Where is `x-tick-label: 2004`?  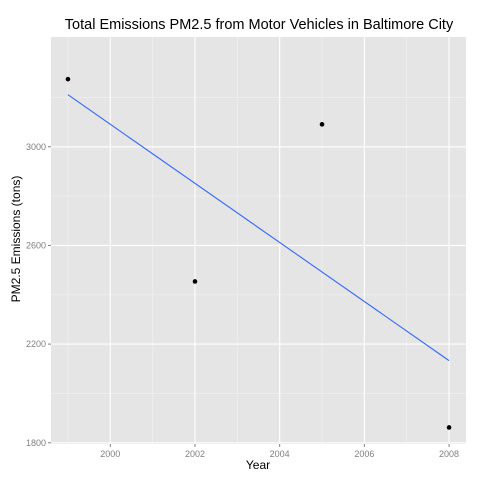 x-tick-label: 2004 is located at coordinates (280, 454).